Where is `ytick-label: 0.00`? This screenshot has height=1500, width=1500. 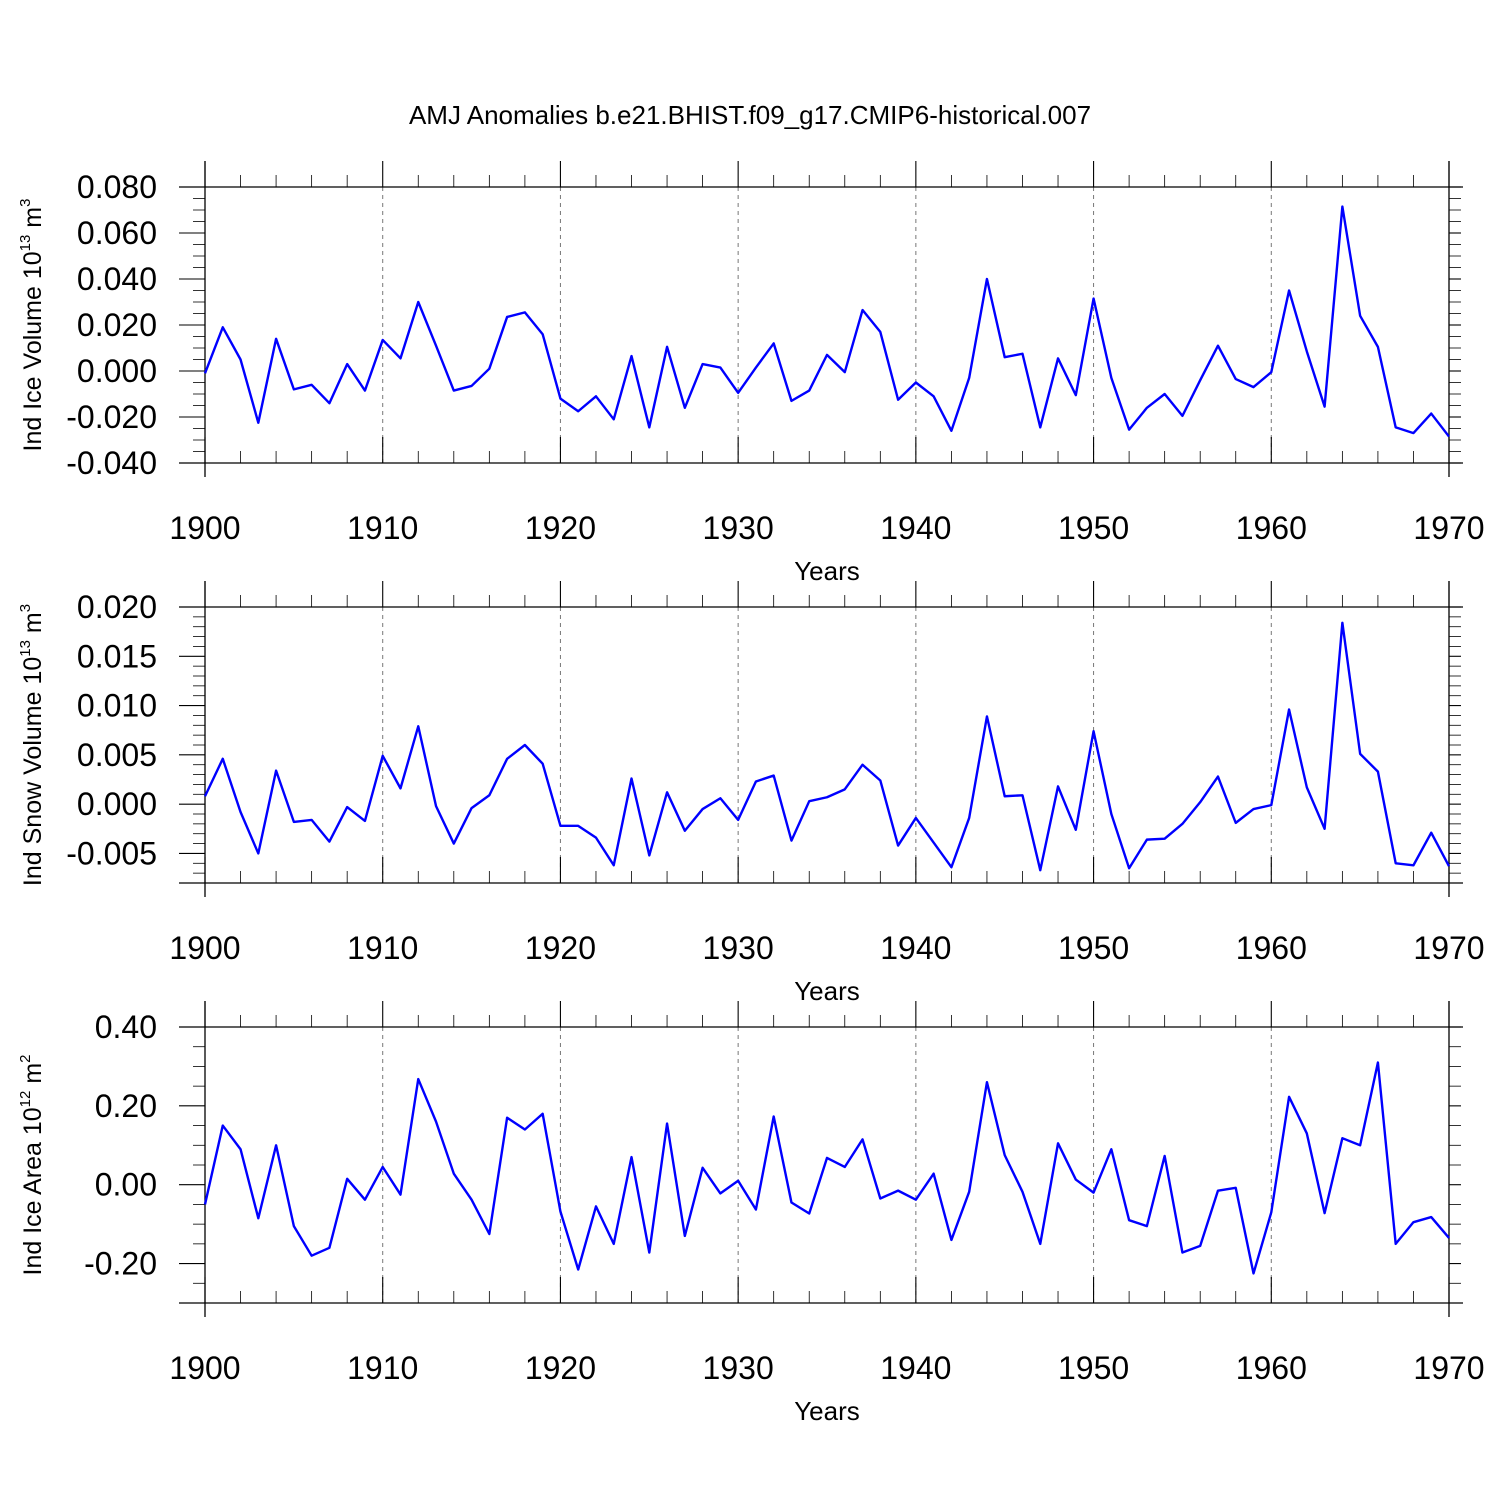 ytick-label: 0.00 is located at coordinates (126, 1185).